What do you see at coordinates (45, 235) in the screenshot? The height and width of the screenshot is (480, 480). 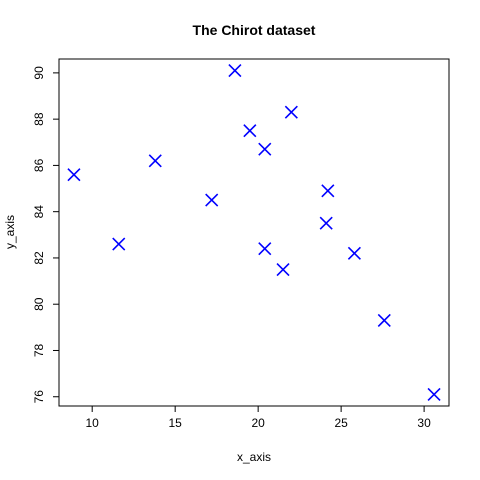 I see `y-axis: 76 78 80 82 84 86 88 90` at bounding box center [45, 235].